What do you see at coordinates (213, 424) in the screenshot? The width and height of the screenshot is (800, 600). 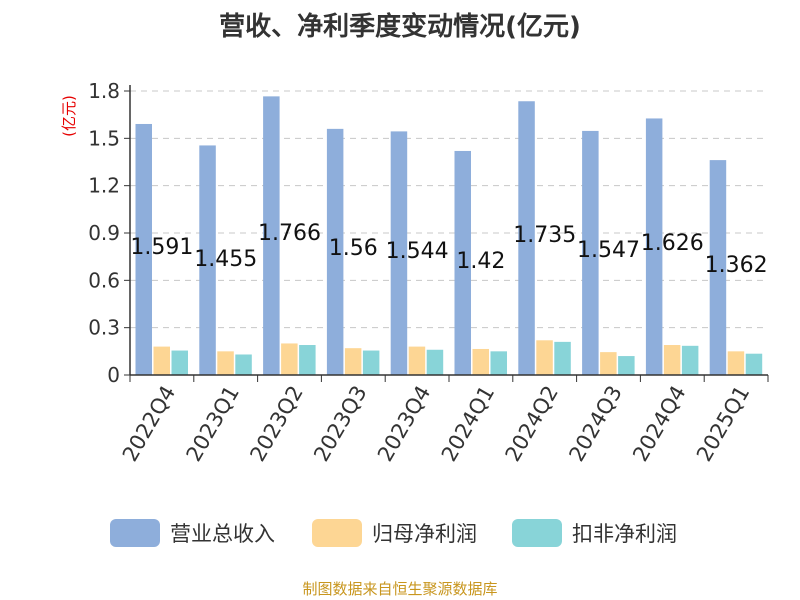 I see `x-tick-label: 2023Q1` at bounding box center [213, 424].